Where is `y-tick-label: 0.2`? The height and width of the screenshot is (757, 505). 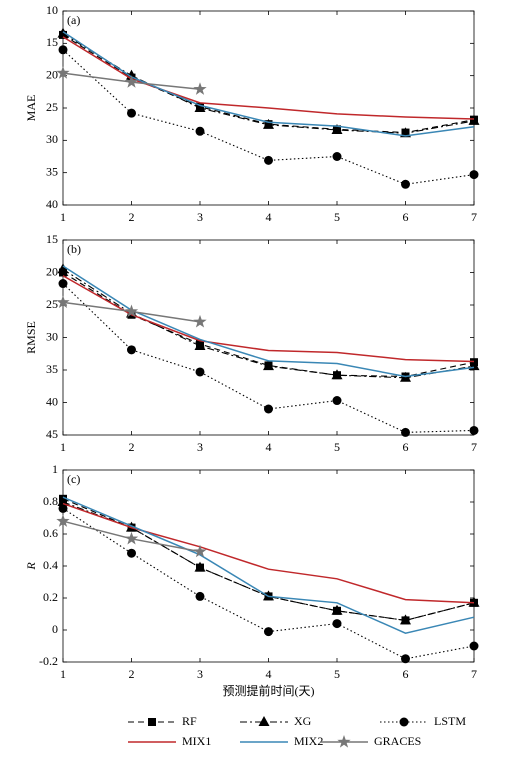
y-tick-label: 0.2 is located at coordinates (50, 597).